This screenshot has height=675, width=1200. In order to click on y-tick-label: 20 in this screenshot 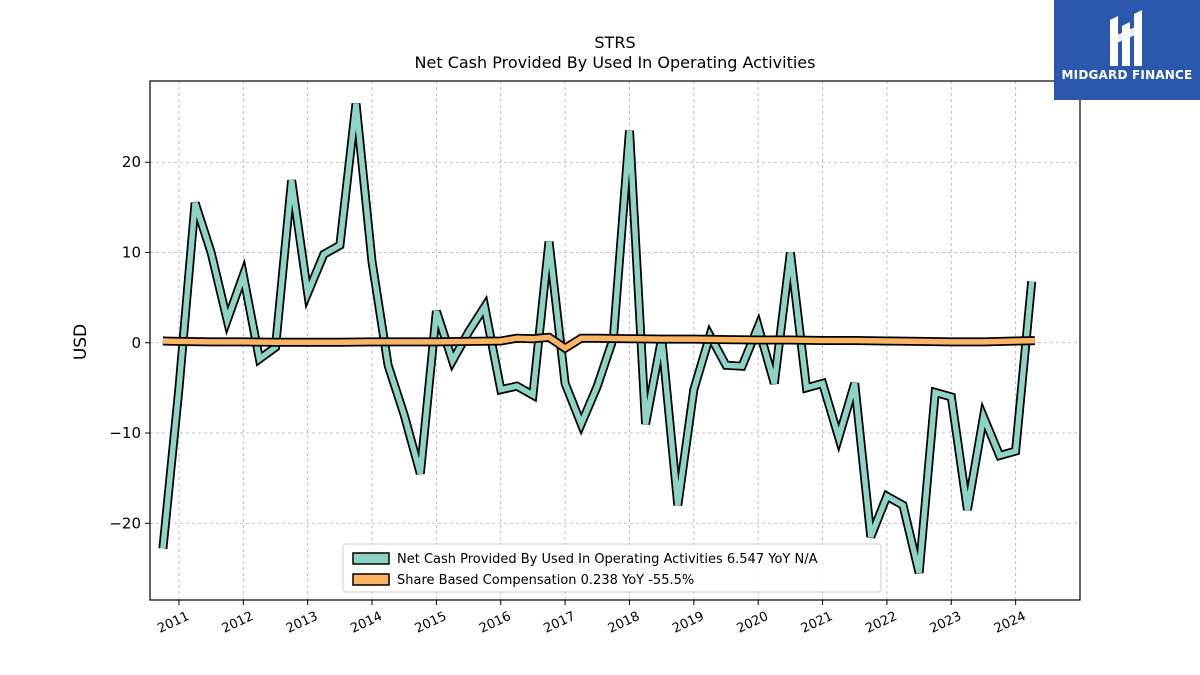, I will do `click(131, 162)`.